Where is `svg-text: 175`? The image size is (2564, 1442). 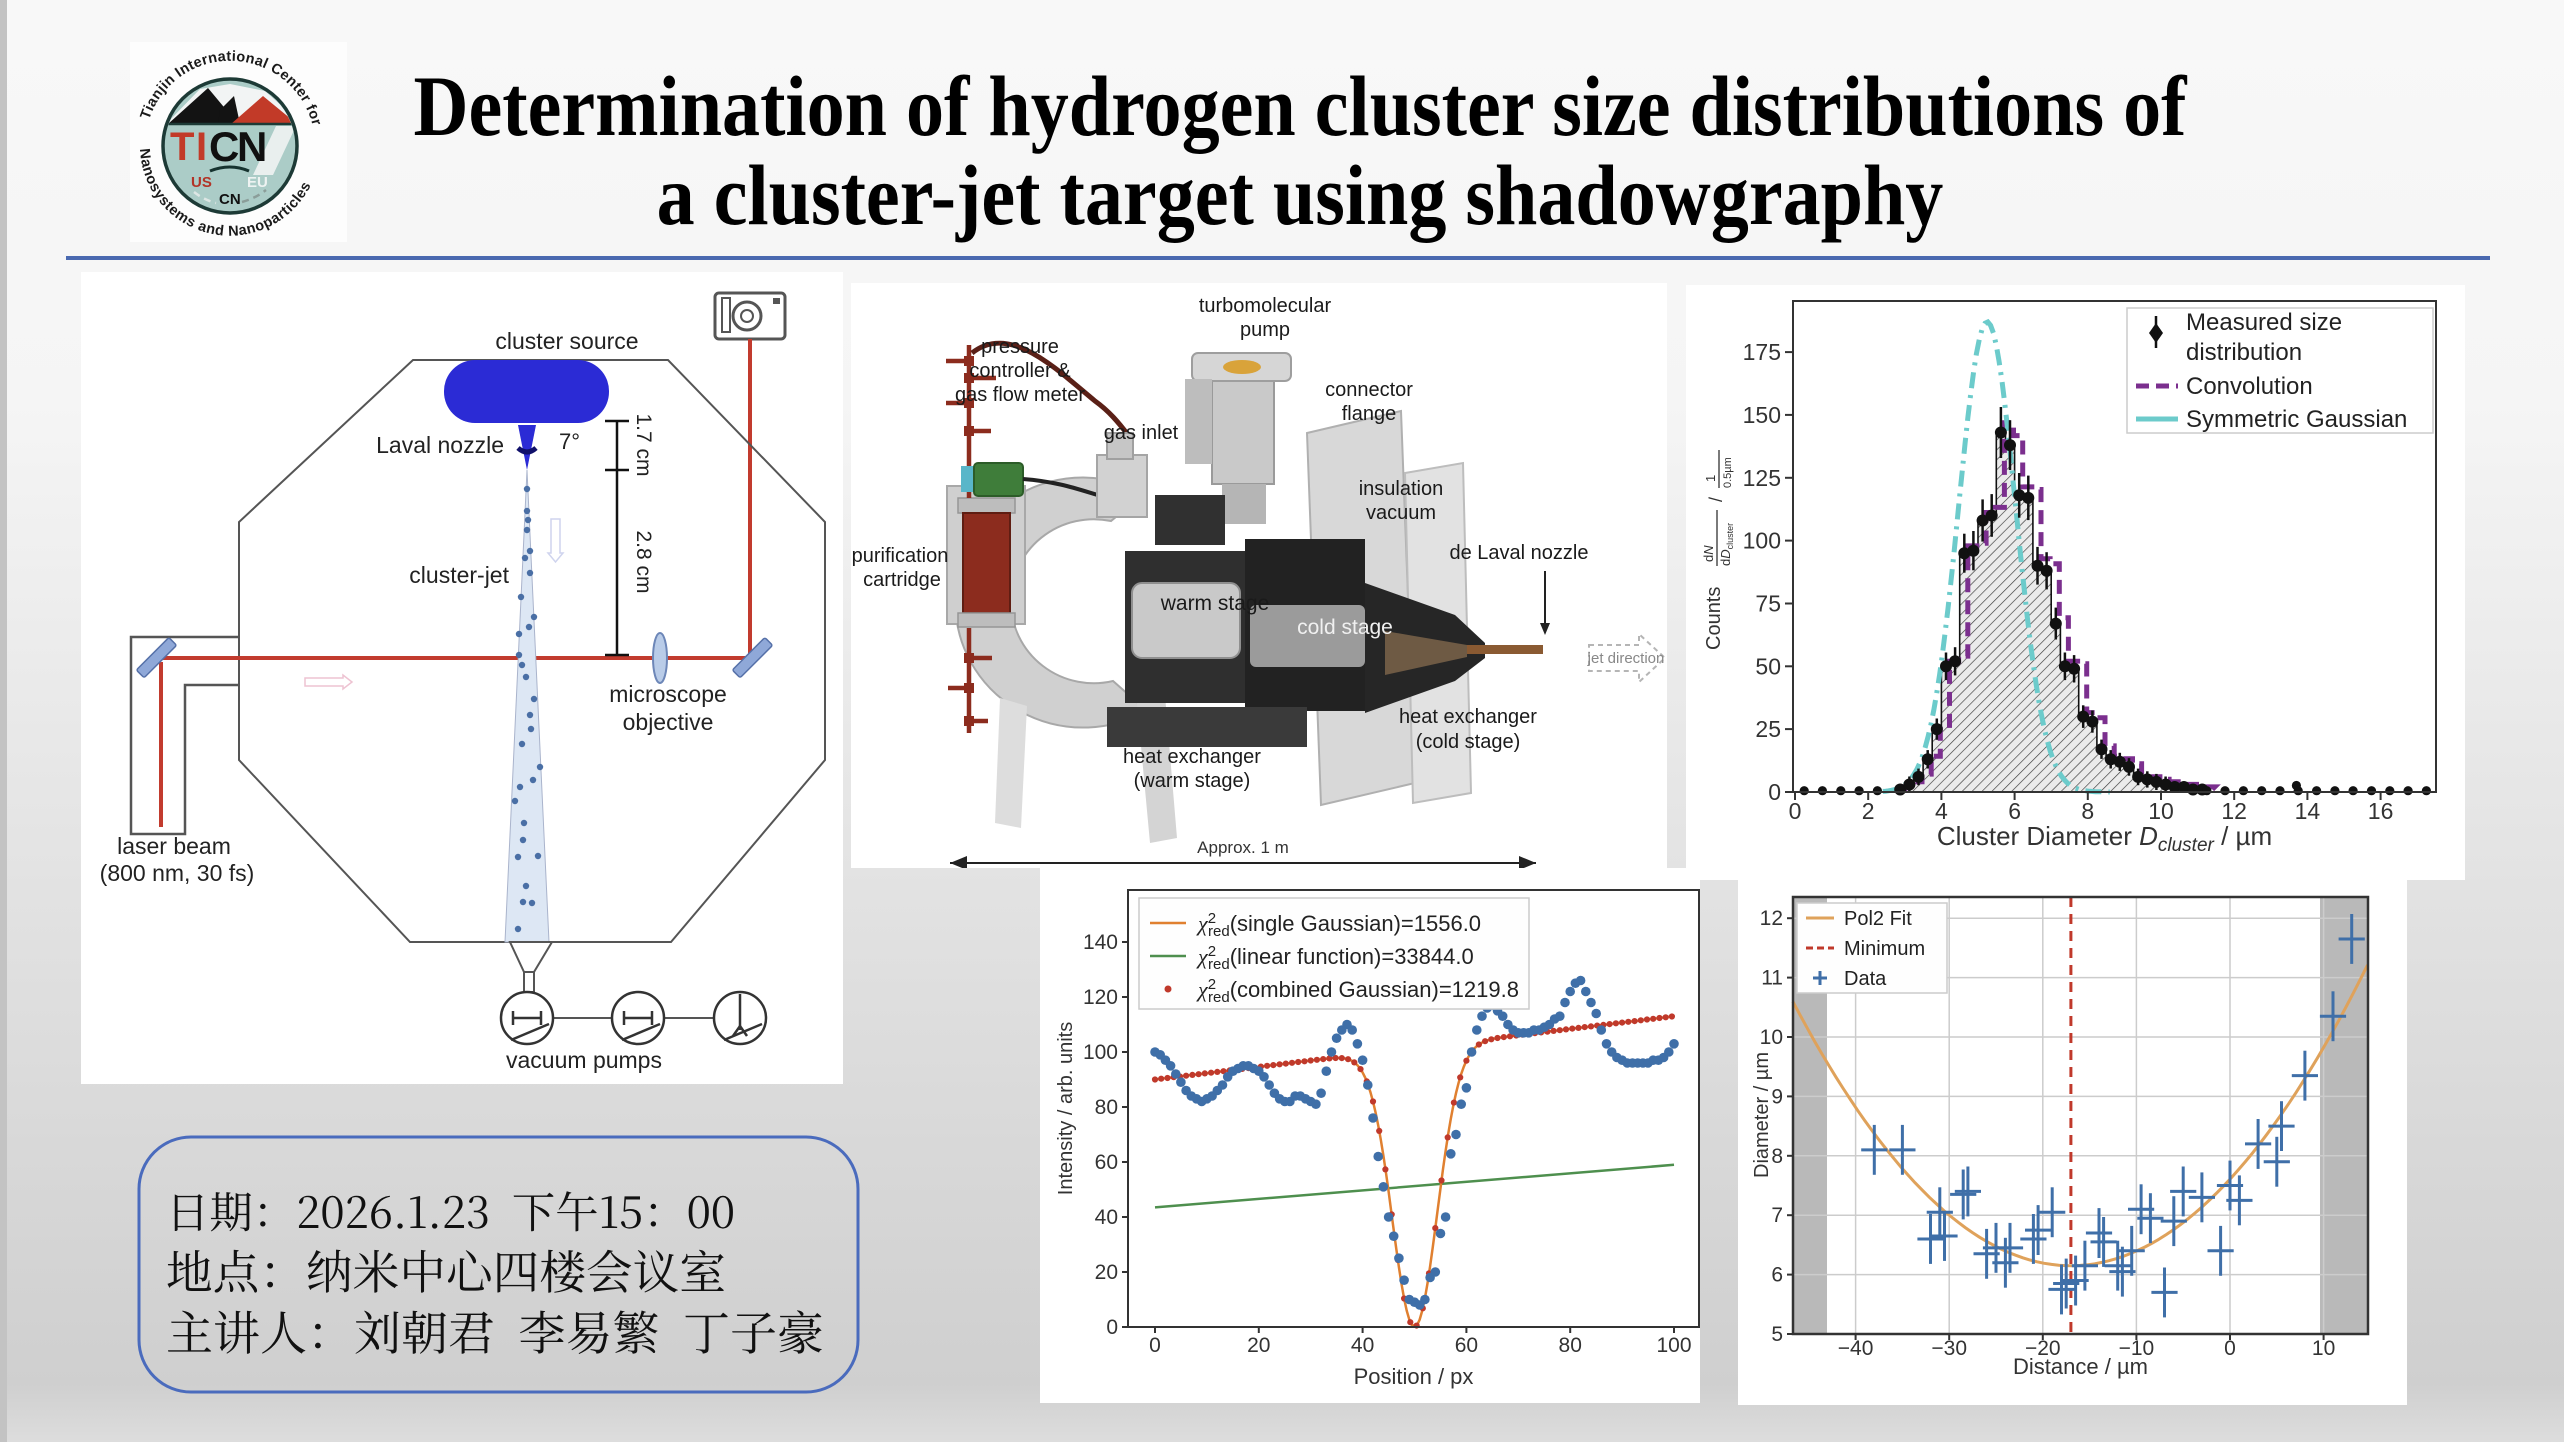 svg-text: 175 is located at coordinates (1762, 352).